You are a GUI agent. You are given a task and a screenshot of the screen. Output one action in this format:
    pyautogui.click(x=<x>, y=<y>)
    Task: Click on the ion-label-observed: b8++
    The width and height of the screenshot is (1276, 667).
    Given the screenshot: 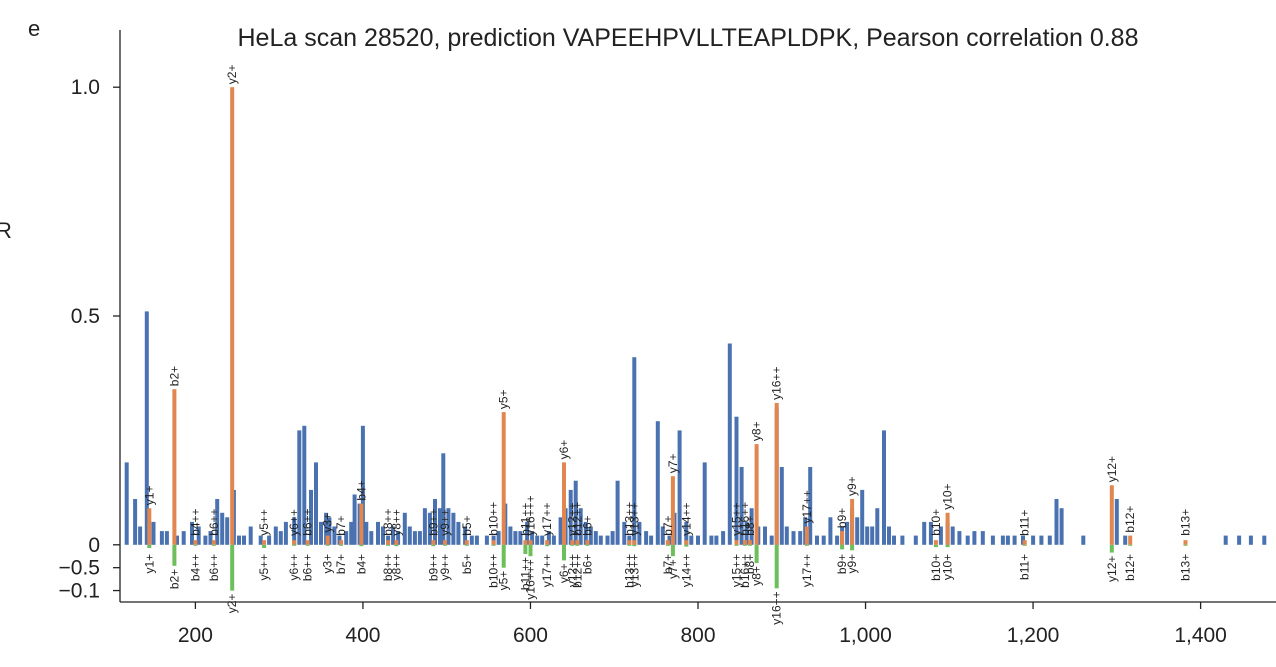 What is the action you would take?
    pyautogui.click(x=388, y=521)
    